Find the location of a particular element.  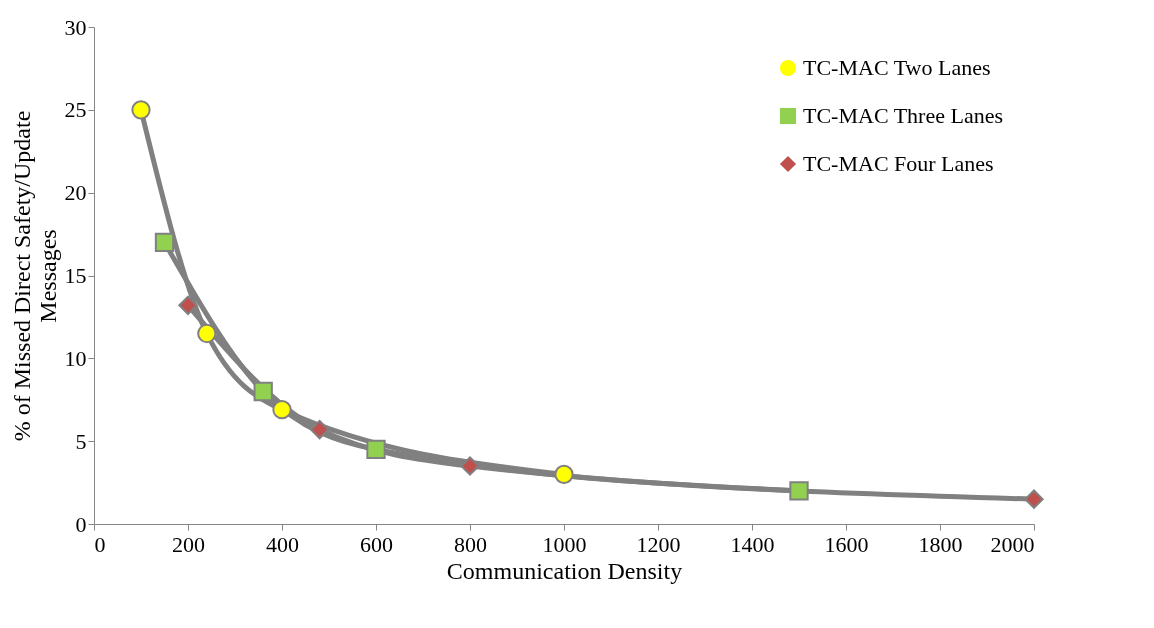

legend-label: TC-MAC Two Lanes is located at coordinates (897, 67).